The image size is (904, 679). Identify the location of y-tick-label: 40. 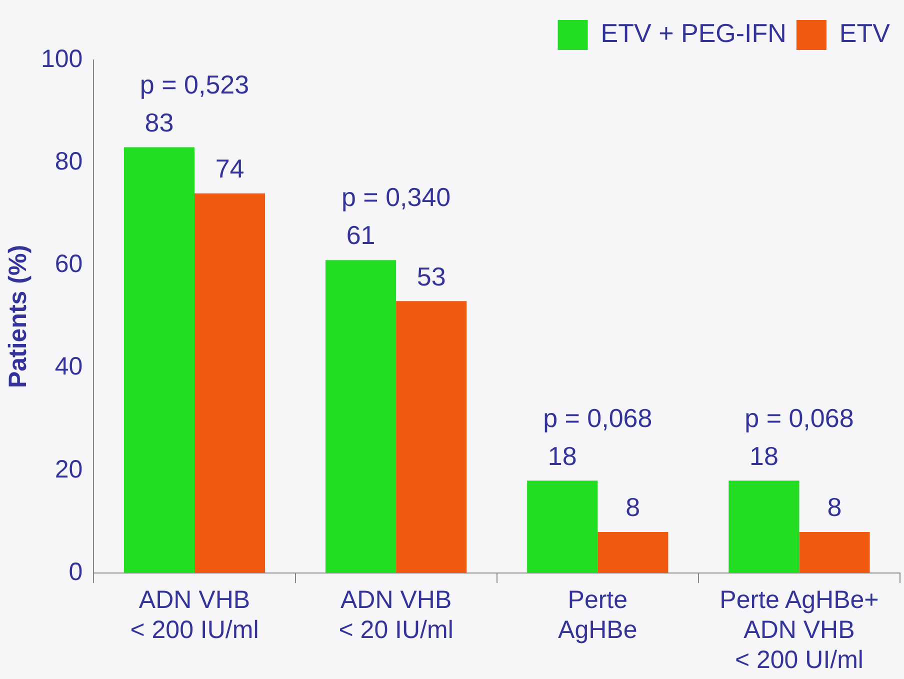
(68, 366).